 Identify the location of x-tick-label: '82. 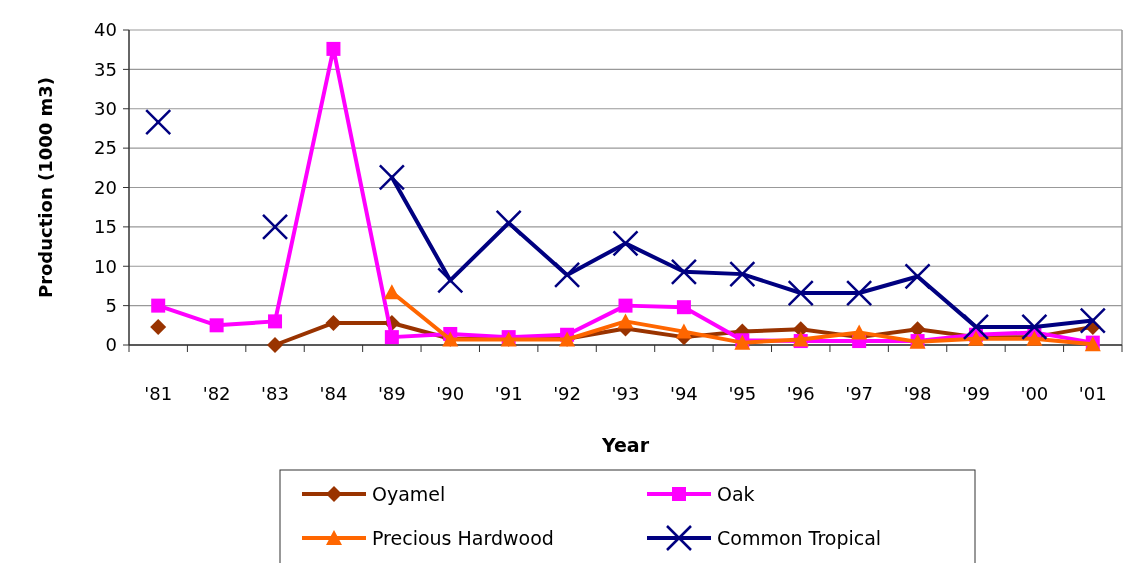
(216, 393).